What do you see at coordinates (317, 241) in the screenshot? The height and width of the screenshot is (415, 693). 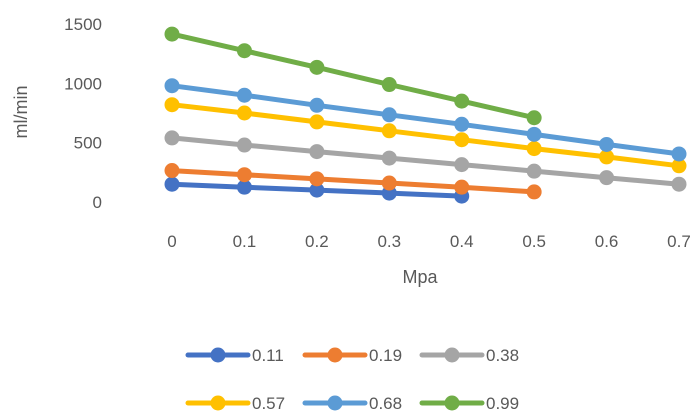 I see `x-tick-label: 0.2` at bounding box center [317, 241].